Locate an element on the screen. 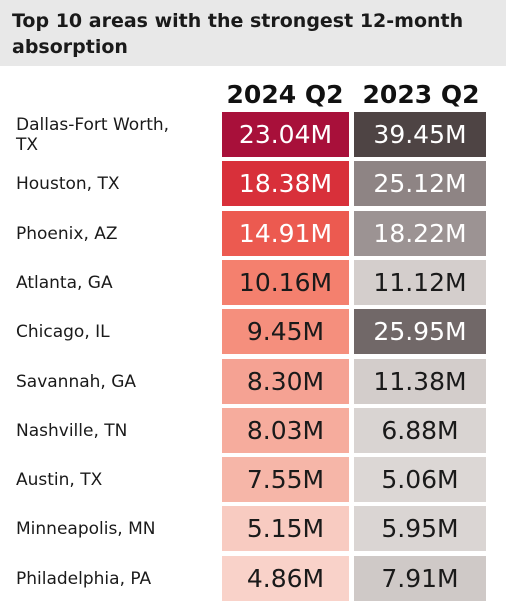 This screenshot has height=601, width=506. column-header-2023-q2: 2023 Q2 is located at coordinates (421, 94).